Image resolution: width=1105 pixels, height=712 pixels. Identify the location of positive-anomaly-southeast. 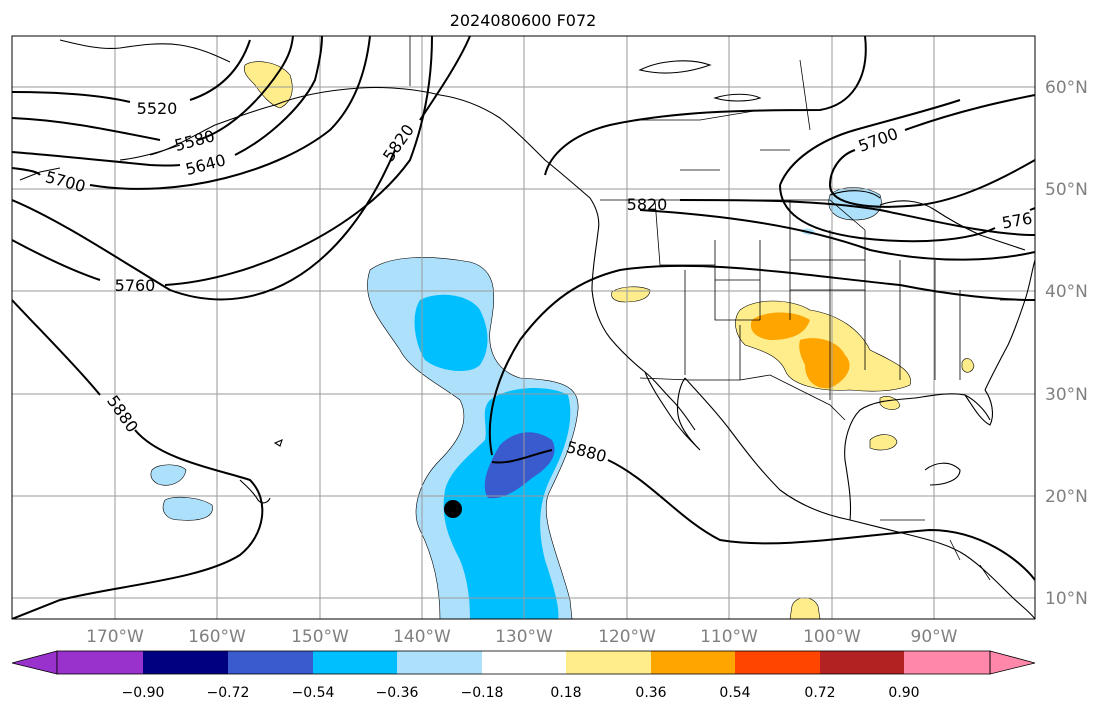
(968, 365).